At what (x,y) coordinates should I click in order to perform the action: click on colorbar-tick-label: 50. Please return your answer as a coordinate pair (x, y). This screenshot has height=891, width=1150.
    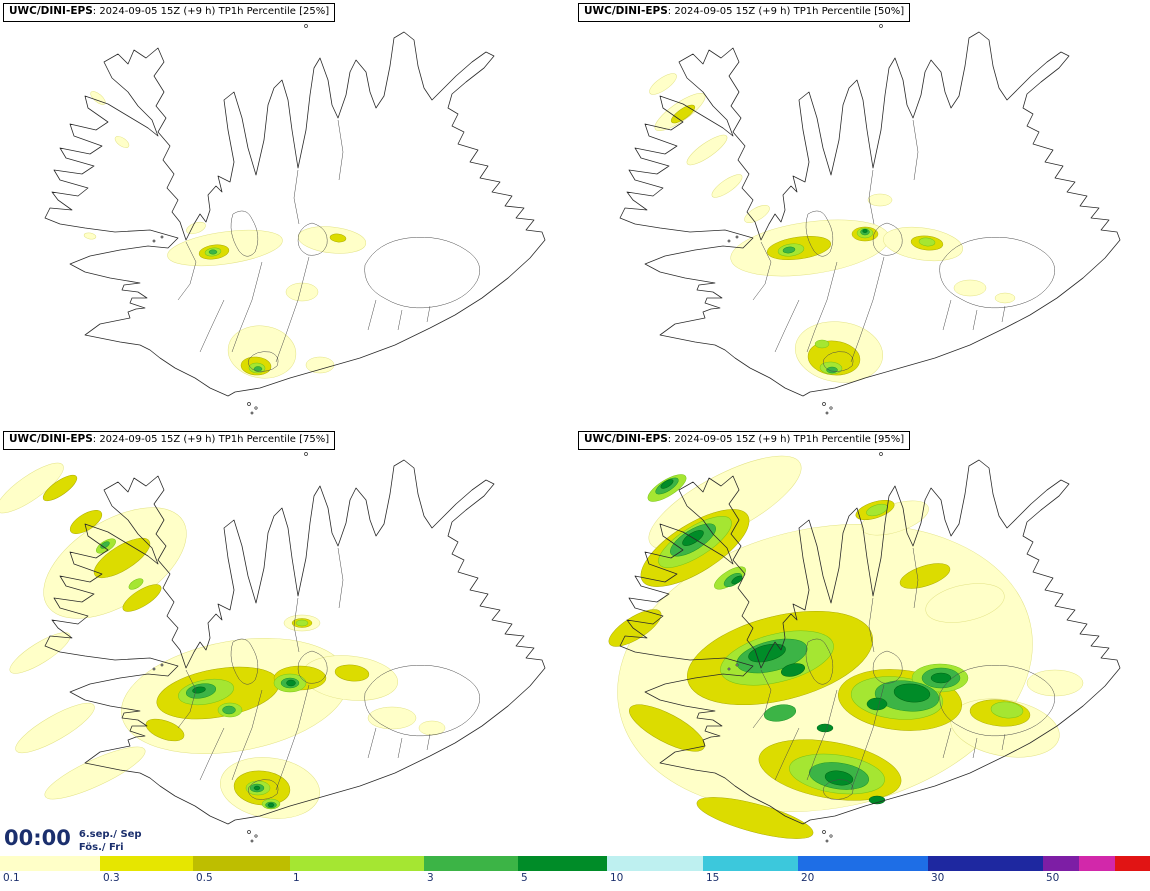
    Looking at the image, I should click on (1053, 878).